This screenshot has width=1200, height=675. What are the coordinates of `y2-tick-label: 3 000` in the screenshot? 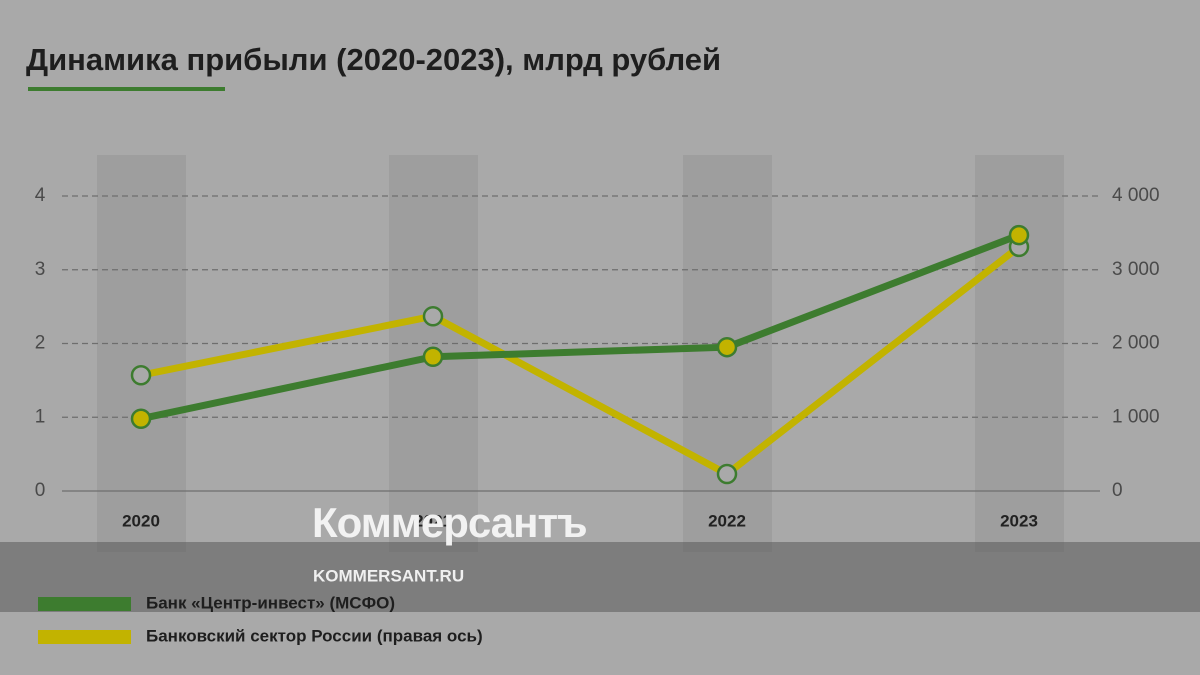 It's located at (1136, 269).